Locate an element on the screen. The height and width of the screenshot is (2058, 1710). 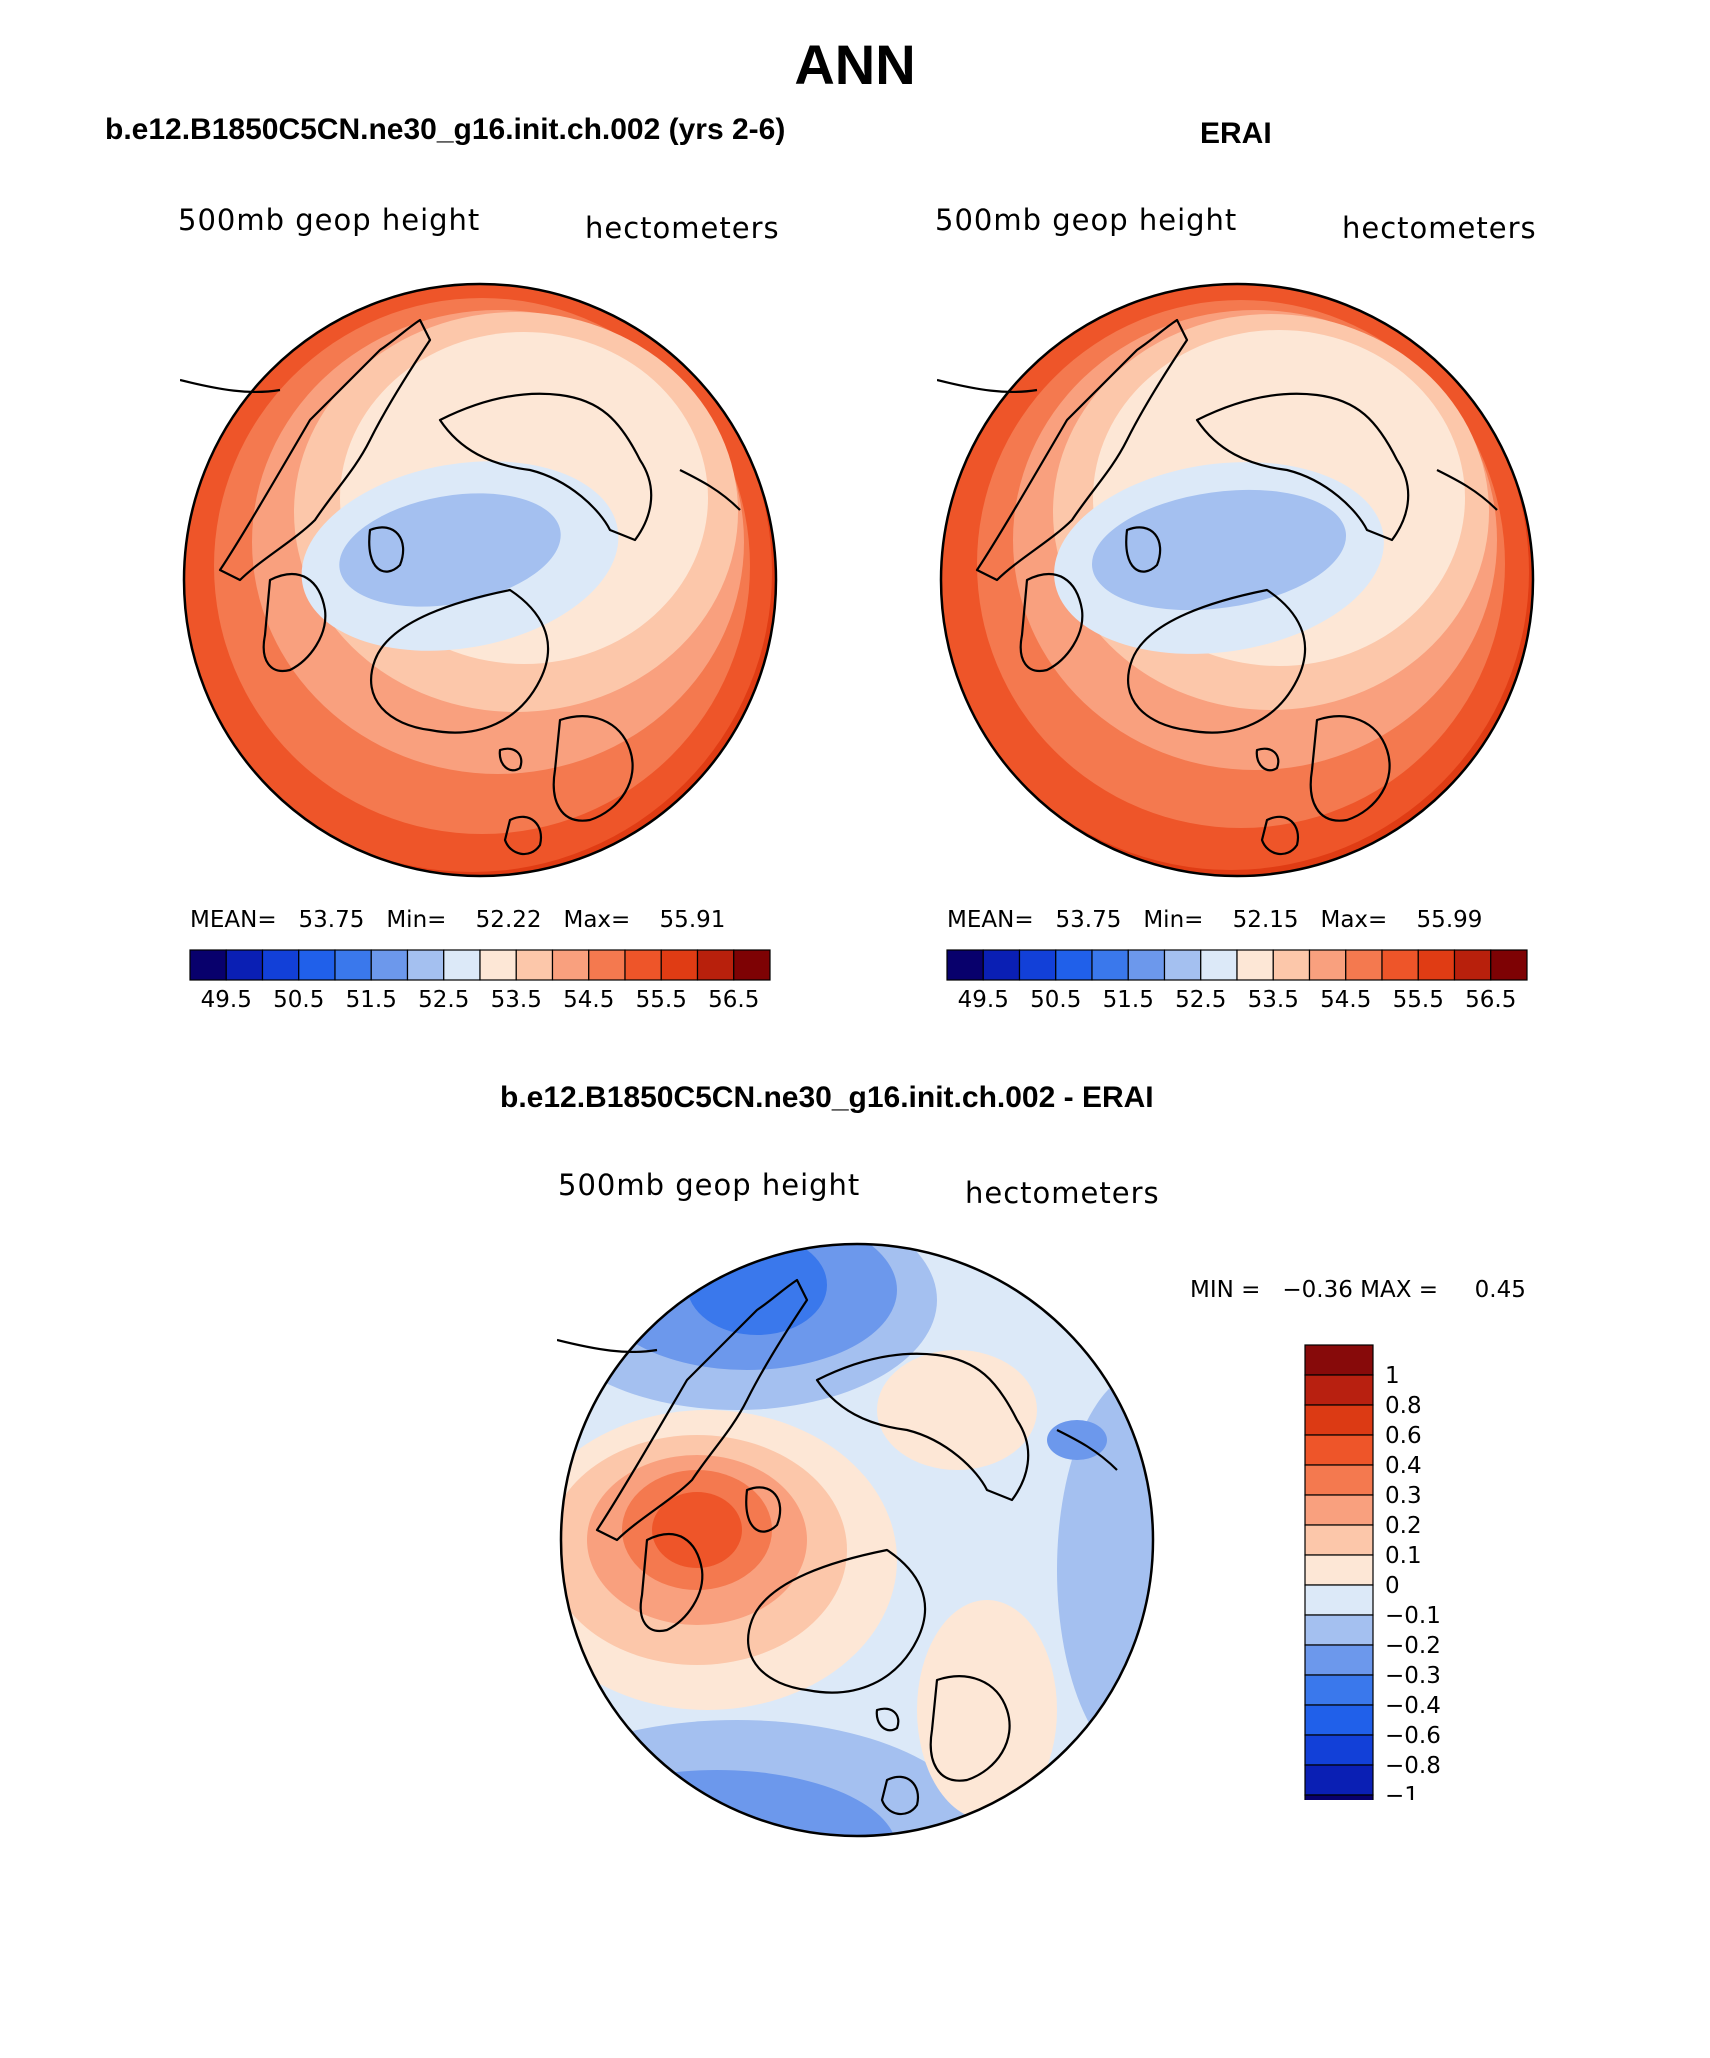
colorbar-obs: 49.5 50.5 51.5 52.5 53.5 54.5 55.5 56.5 is located at coordinates (1237, 981).